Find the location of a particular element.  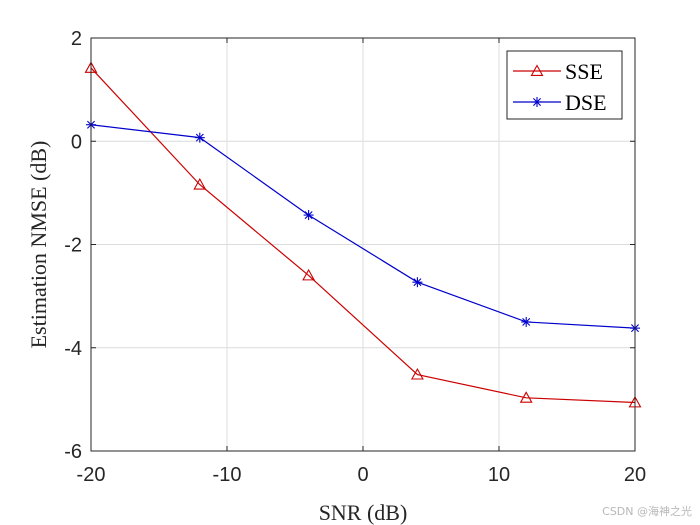

legend-box is located at coordinates (564, 85).